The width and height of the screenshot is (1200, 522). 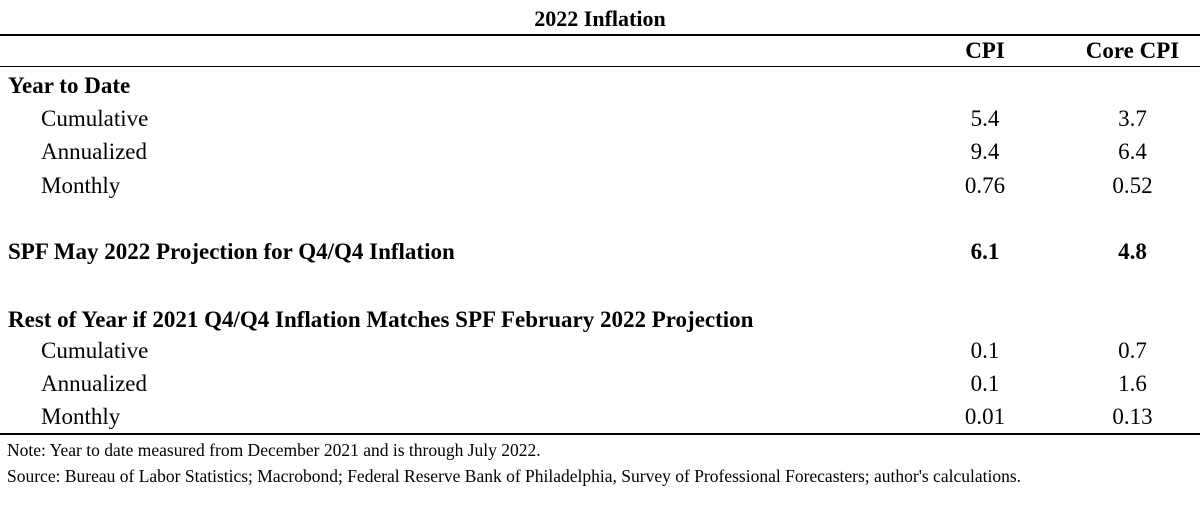 I want to click on table-row: Annualized 0.1 1.6, so click(x=600, y=384).